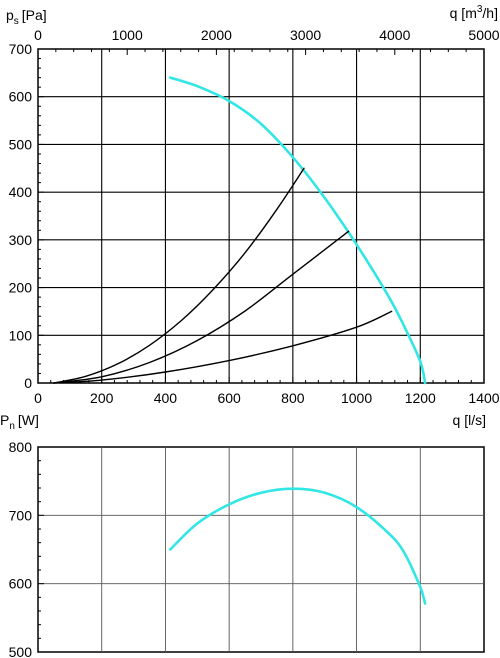 This screenshot has width=500, height=658. Describe the element at coordinates (166, 398) in the screenshot. I see `pressure-x-tick-label: 400` at that location.